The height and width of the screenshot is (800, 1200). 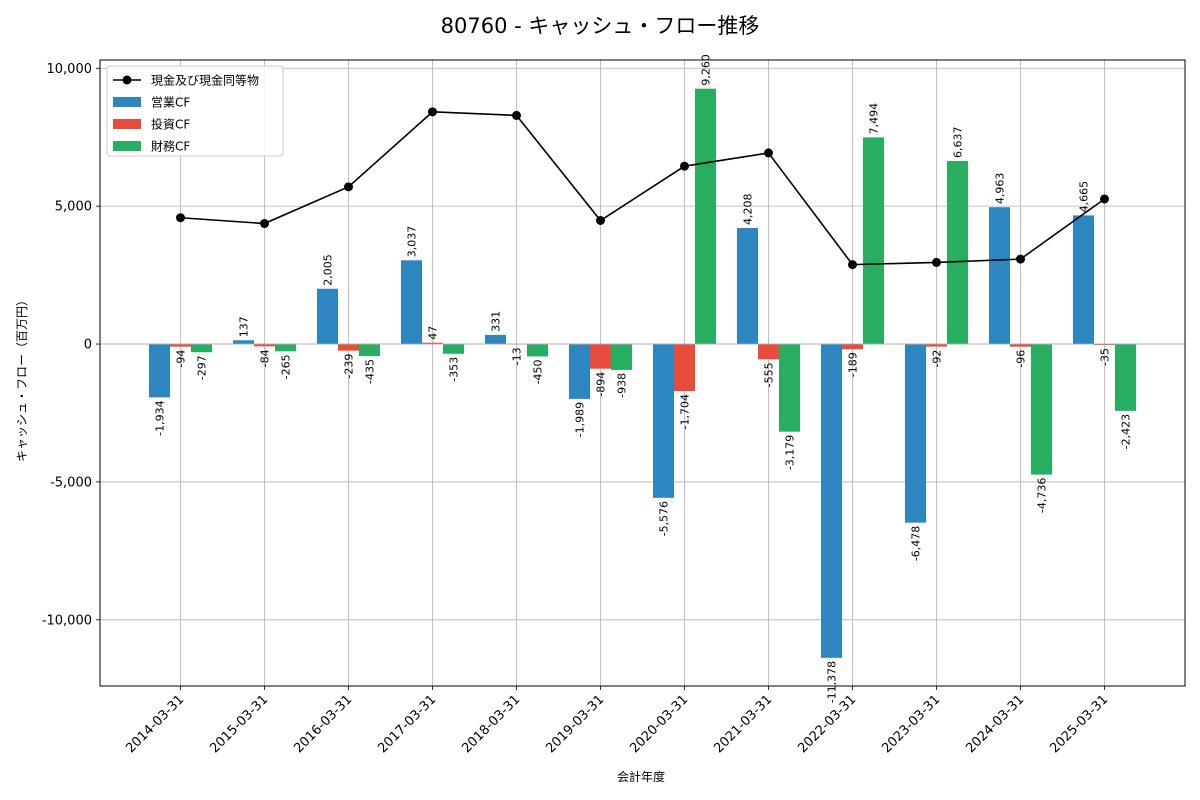 What do you see at coordinates (874, 119) in the screenshot?
I see `data-label: 7,494` at bounding box center [874, 119].